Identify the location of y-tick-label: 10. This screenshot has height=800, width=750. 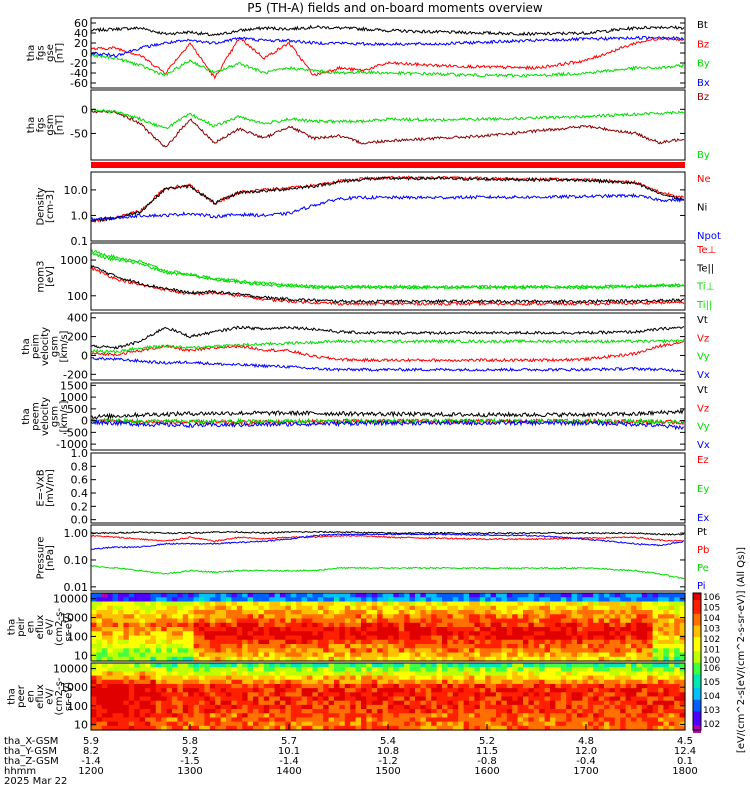
(81, 655).